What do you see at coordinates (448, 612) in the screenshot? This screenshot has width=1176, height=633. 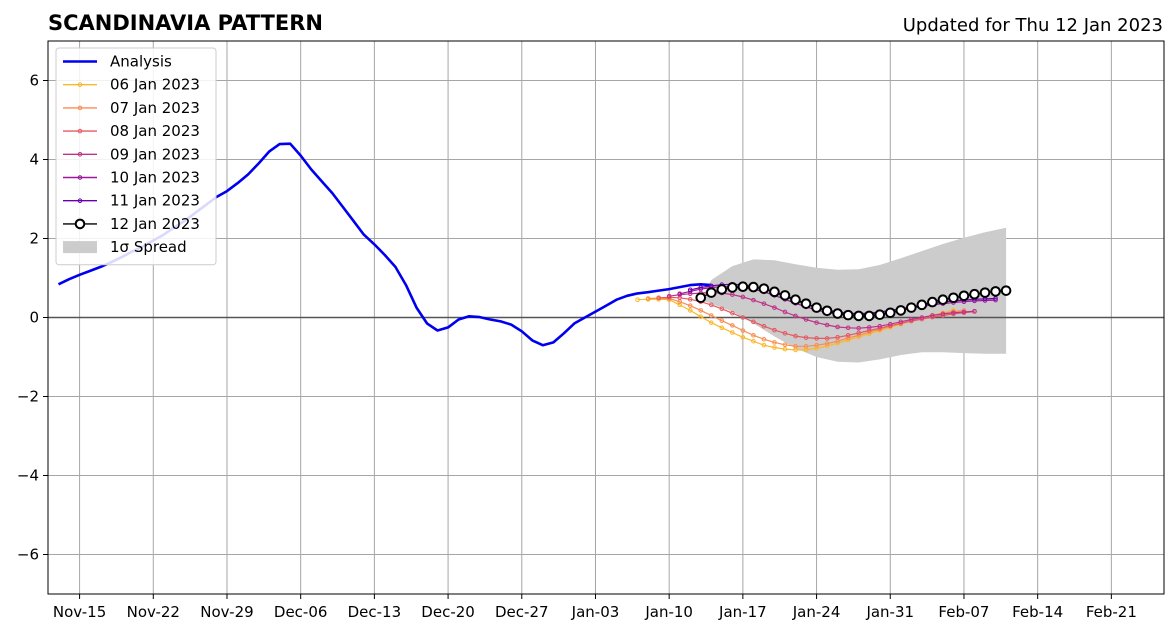 I see `x-tick-label: Dec-20` at bounding box center [448, 612].